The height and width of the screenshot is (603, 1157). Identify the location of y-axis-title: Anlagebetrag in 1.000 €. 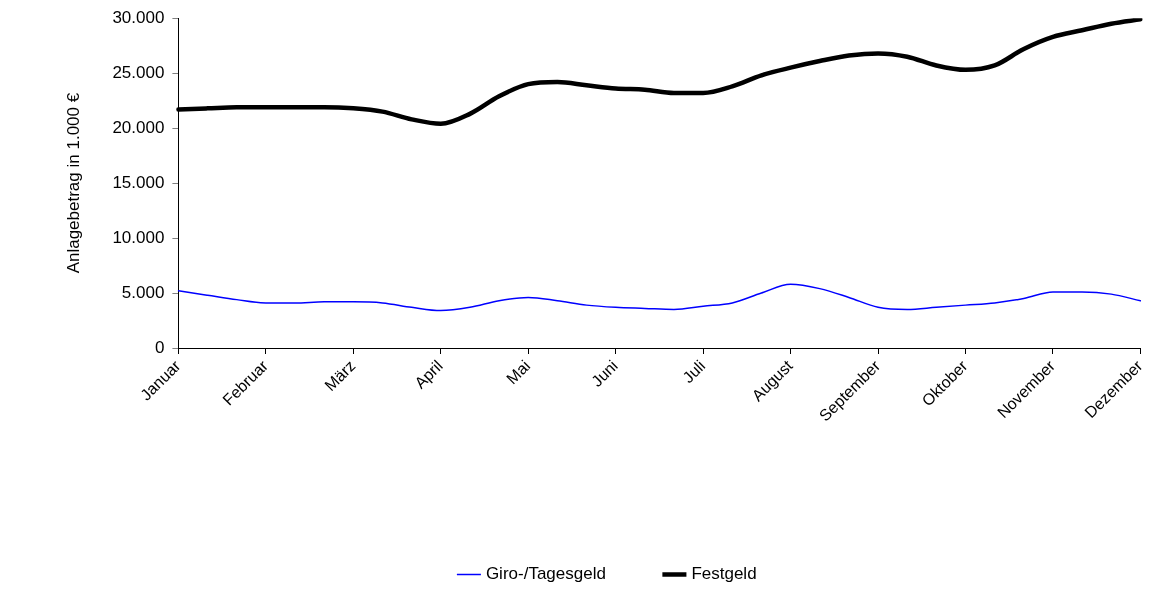
(73, 183).